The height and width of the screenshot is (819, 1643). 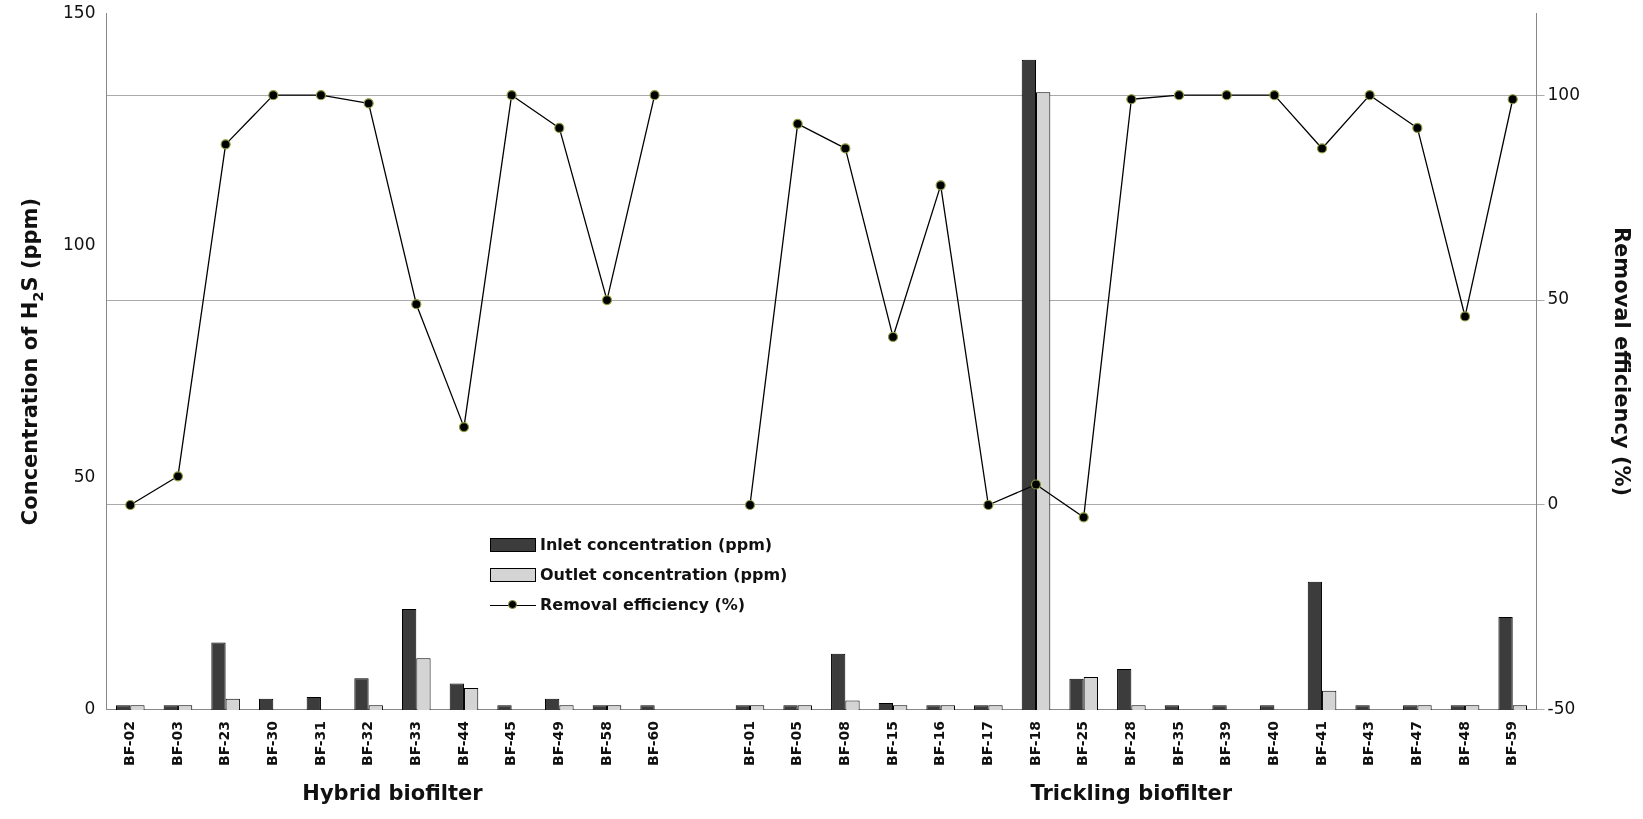 What do you see at coordinates (748, 743) in the screenshot?
I see `x-tick-label: BF-01` at bounding box center [748, 743].